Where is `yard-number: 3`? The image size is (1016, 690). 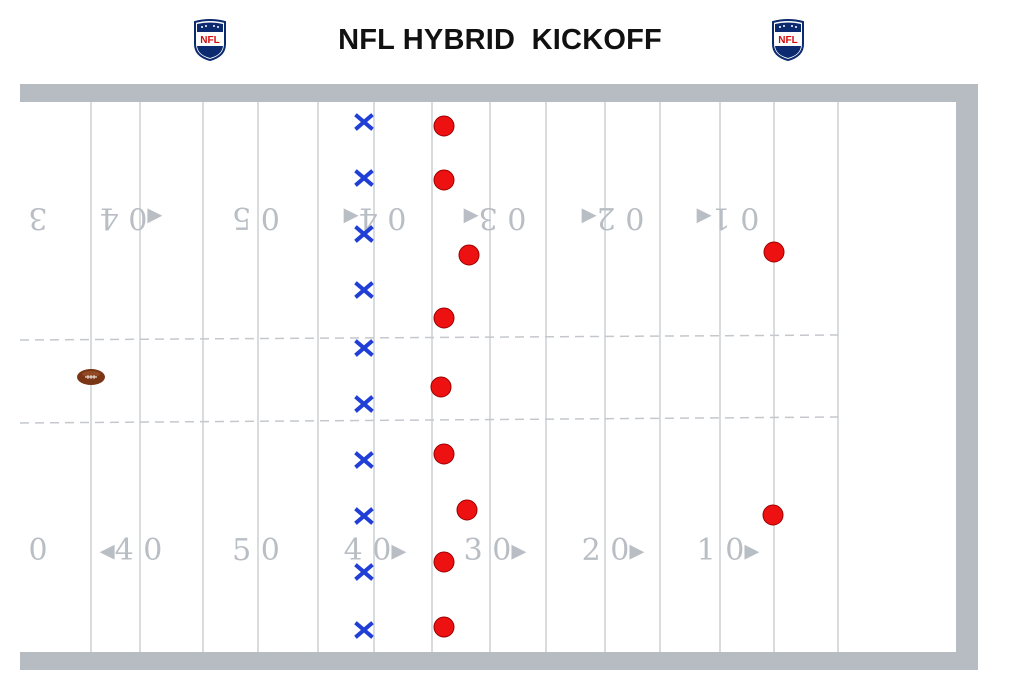 yard-number: 3 is located at coordinates (37, 217).